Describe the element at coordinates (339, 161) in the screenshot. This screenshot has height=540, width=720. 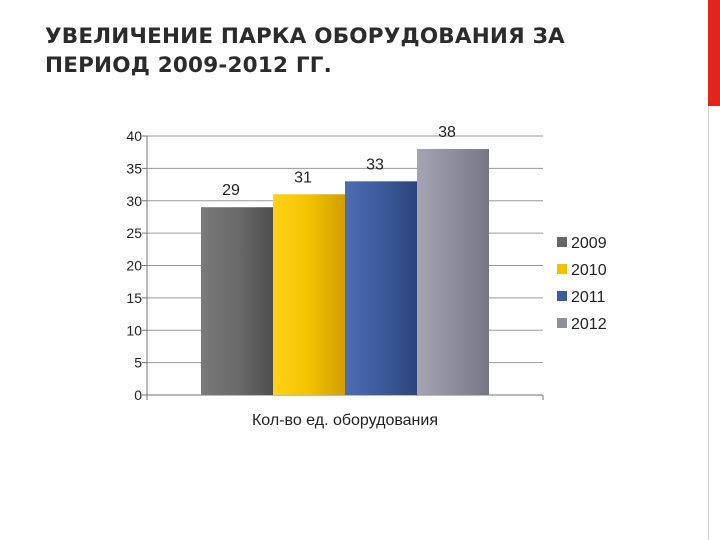
I see `data-labels: 29 31 33 38` at that location.